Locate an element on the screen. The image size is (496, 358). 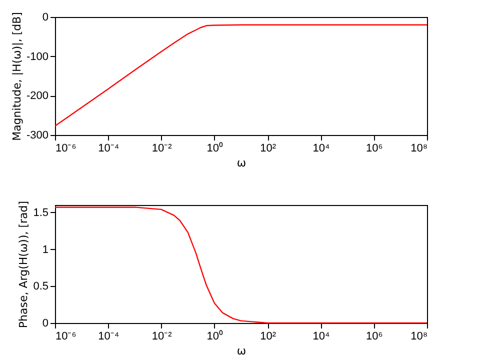
y-tick-label: 0.5 is located at coordinates (40, 286).